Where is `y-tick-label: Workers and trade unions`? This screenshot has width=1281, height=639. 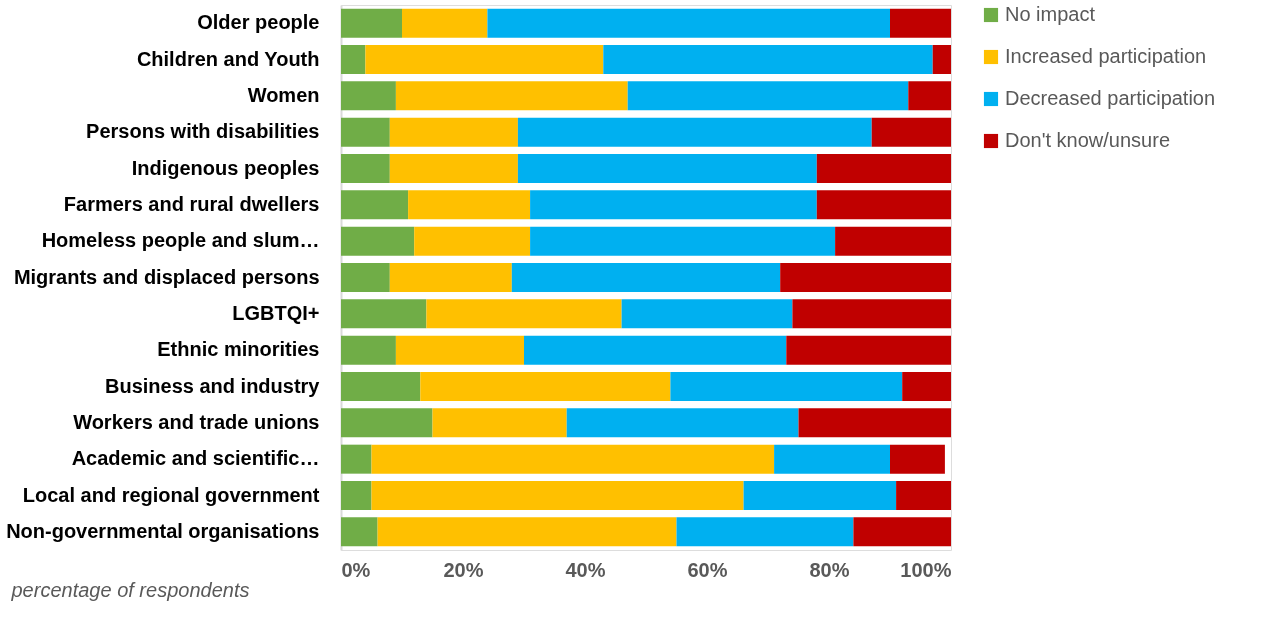 y-tick-label: Workers and trade unions is located at coordinates (196, 421).